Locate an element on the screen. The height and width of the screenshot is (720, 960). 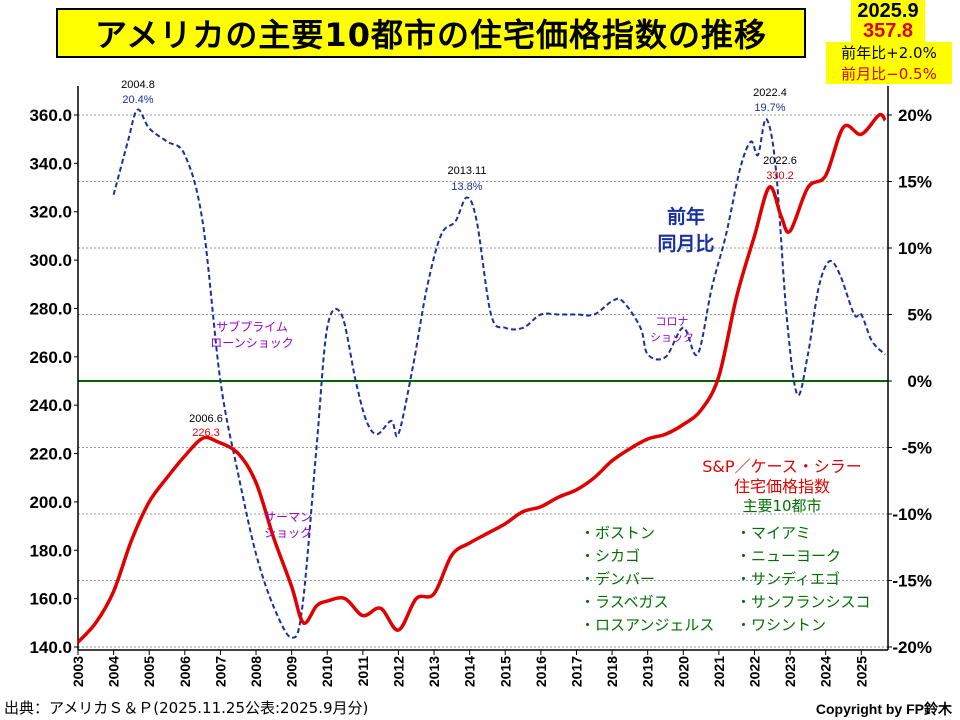
x-tick-label: 2023 is located at coordinates (790, 671).